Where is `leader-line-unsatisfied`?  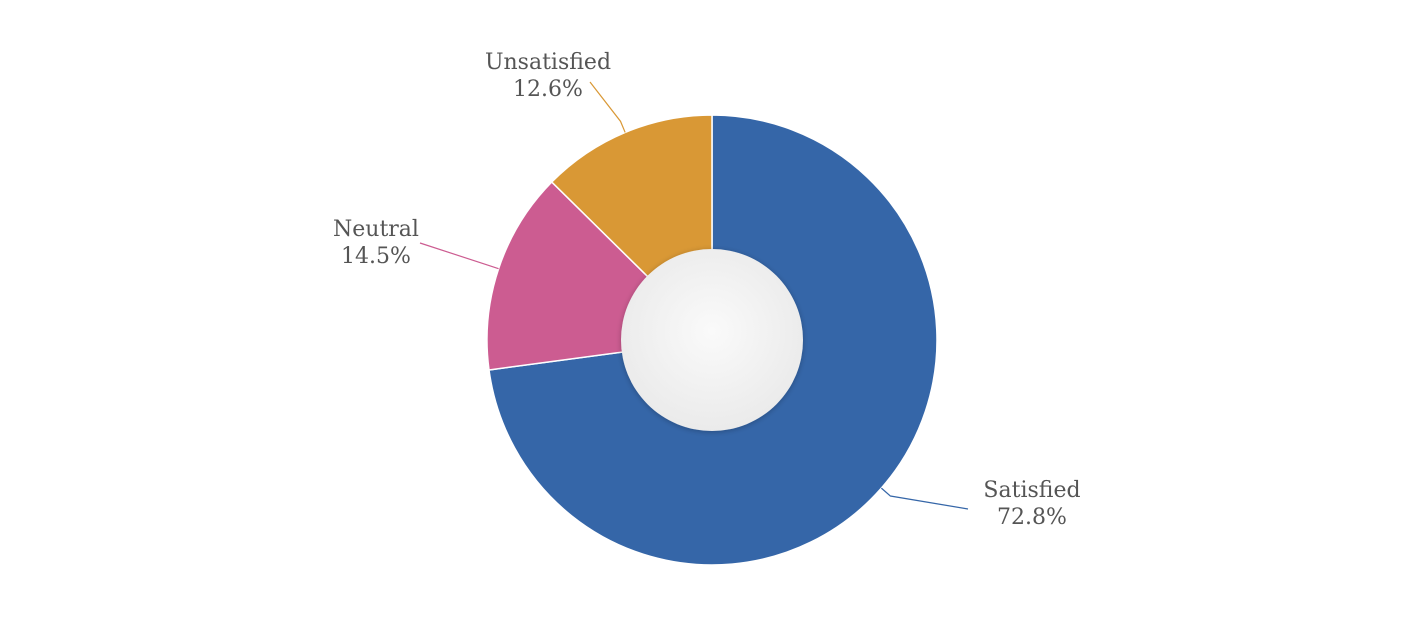
leader-line-unsatisfied is located at coordinates (607, 107).